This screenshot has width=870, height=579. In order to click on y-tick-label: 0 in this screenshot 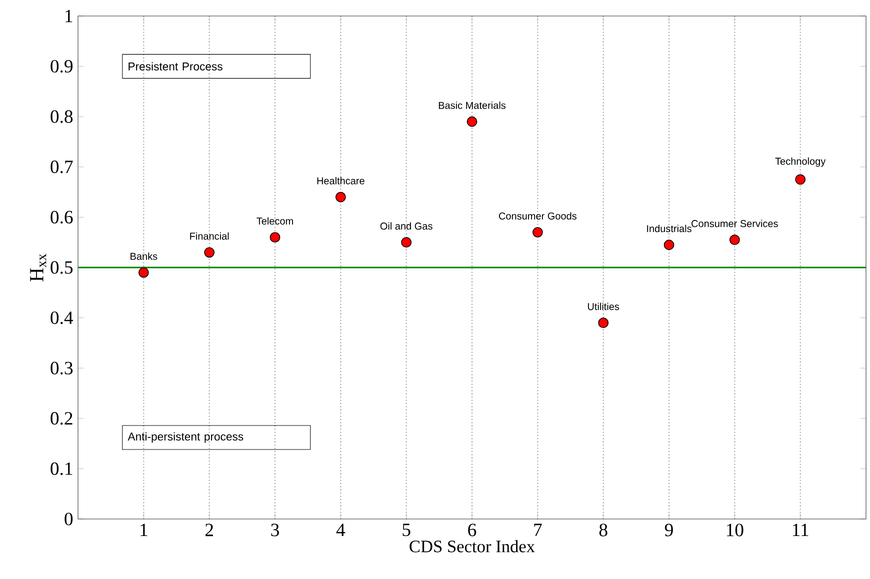, I will do `click(68, 519)`.